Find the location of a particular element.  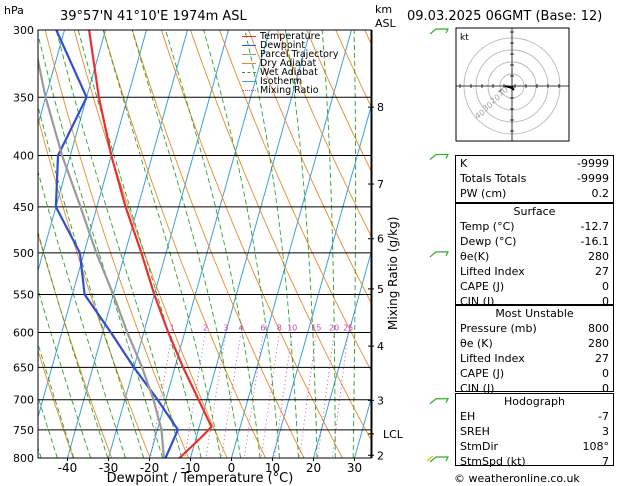

pressure-tick-label: 650 is located at coordinates (23, 367).